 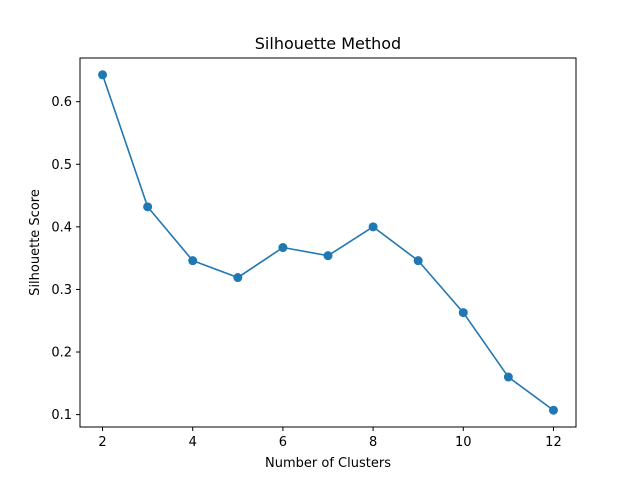 What do you see at coordinates (61, 165) in the screenshot?
I see `y-tick-label: 0.5` at bounding box center [61, 165].